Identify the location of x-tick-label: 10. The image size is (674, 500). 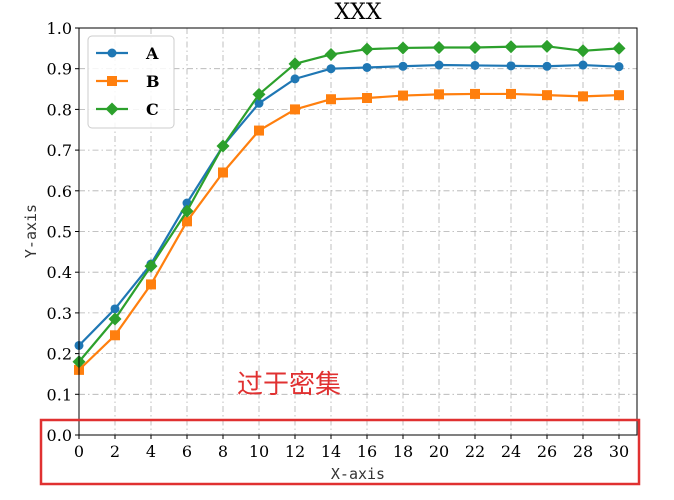
(259, 451).